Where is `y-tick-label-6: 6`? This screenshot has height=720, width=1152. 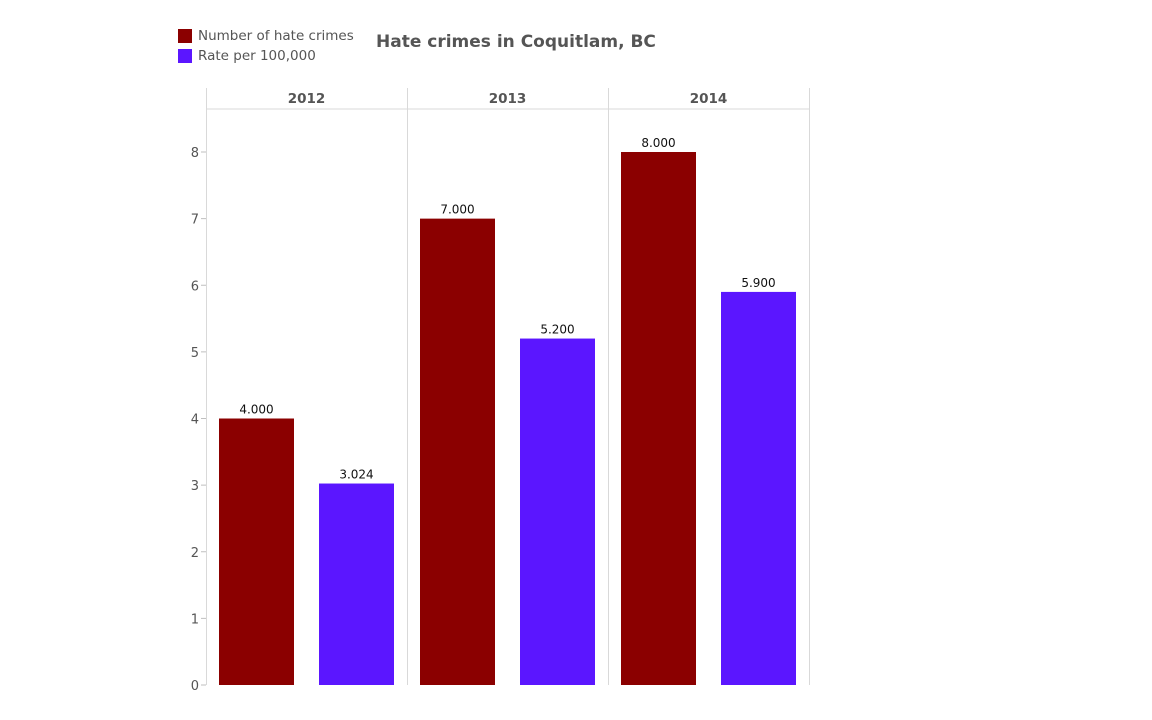
y-tick-label-6: 6 is located at coordinates (195, 286).